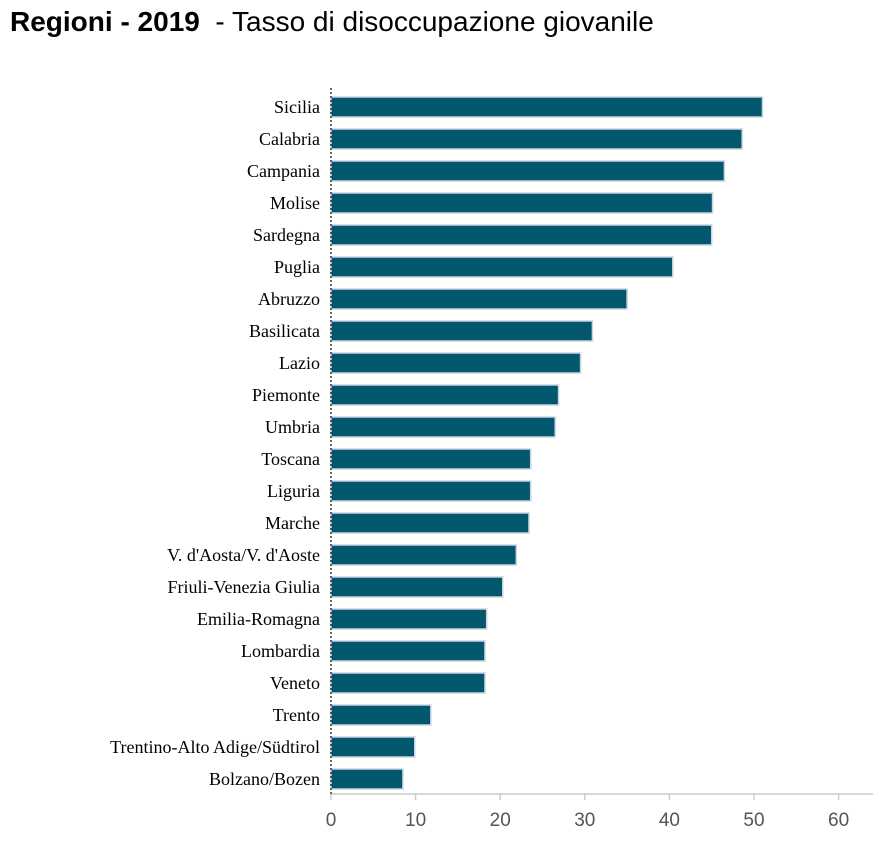 The width and height of the screenshot is (876, 848). Describe the element at coordinates (289, 299) in the screenshot. I see `category-label: Abruzzo` at that location.